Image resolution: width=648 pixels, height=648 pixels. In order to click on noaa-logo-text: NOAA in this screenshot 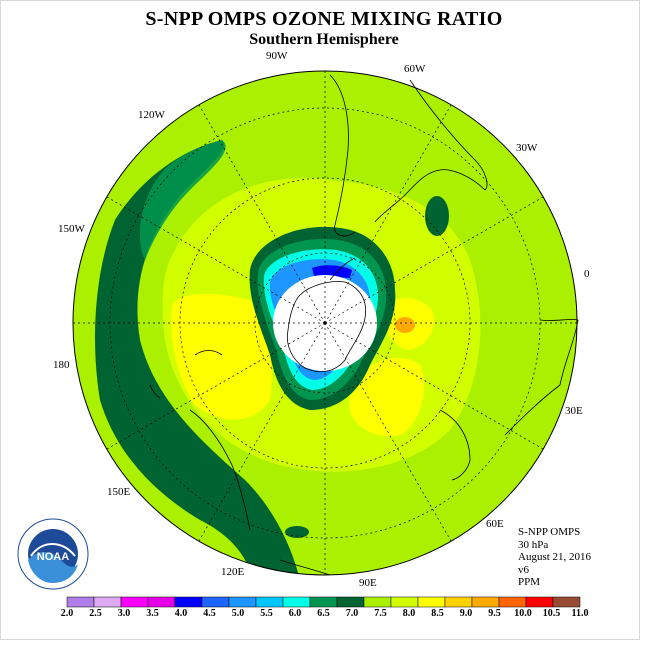, I will do `click(53, 557)`.